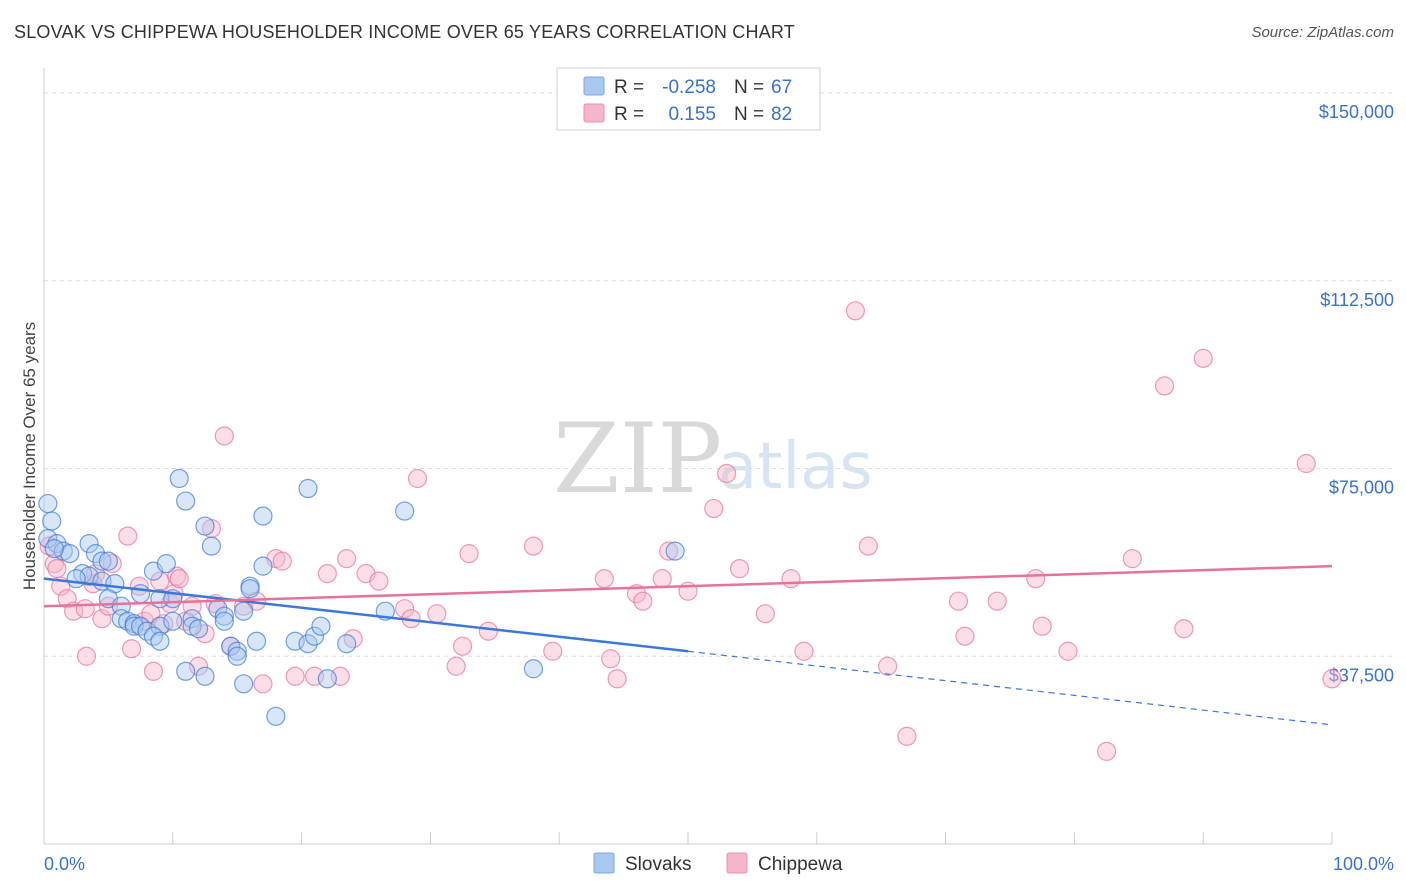 Image resolution: width=1406 pixels, height=892 pixels. What do you see at coordinates (1356, 112) in the screenshot?
I see `y-tick-label: $150,000` at bounding box center [1356, 112].